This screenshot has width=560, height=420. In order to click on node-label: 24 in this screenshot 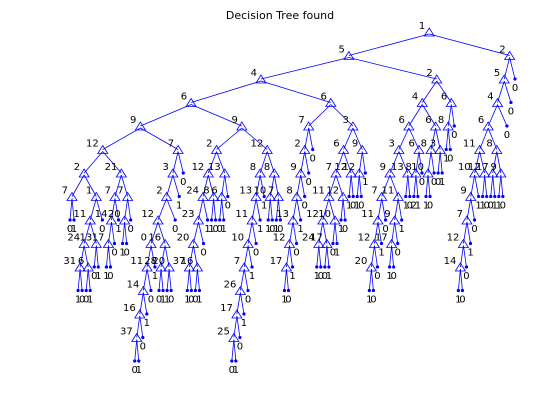, I will do `click(192, 191)`.